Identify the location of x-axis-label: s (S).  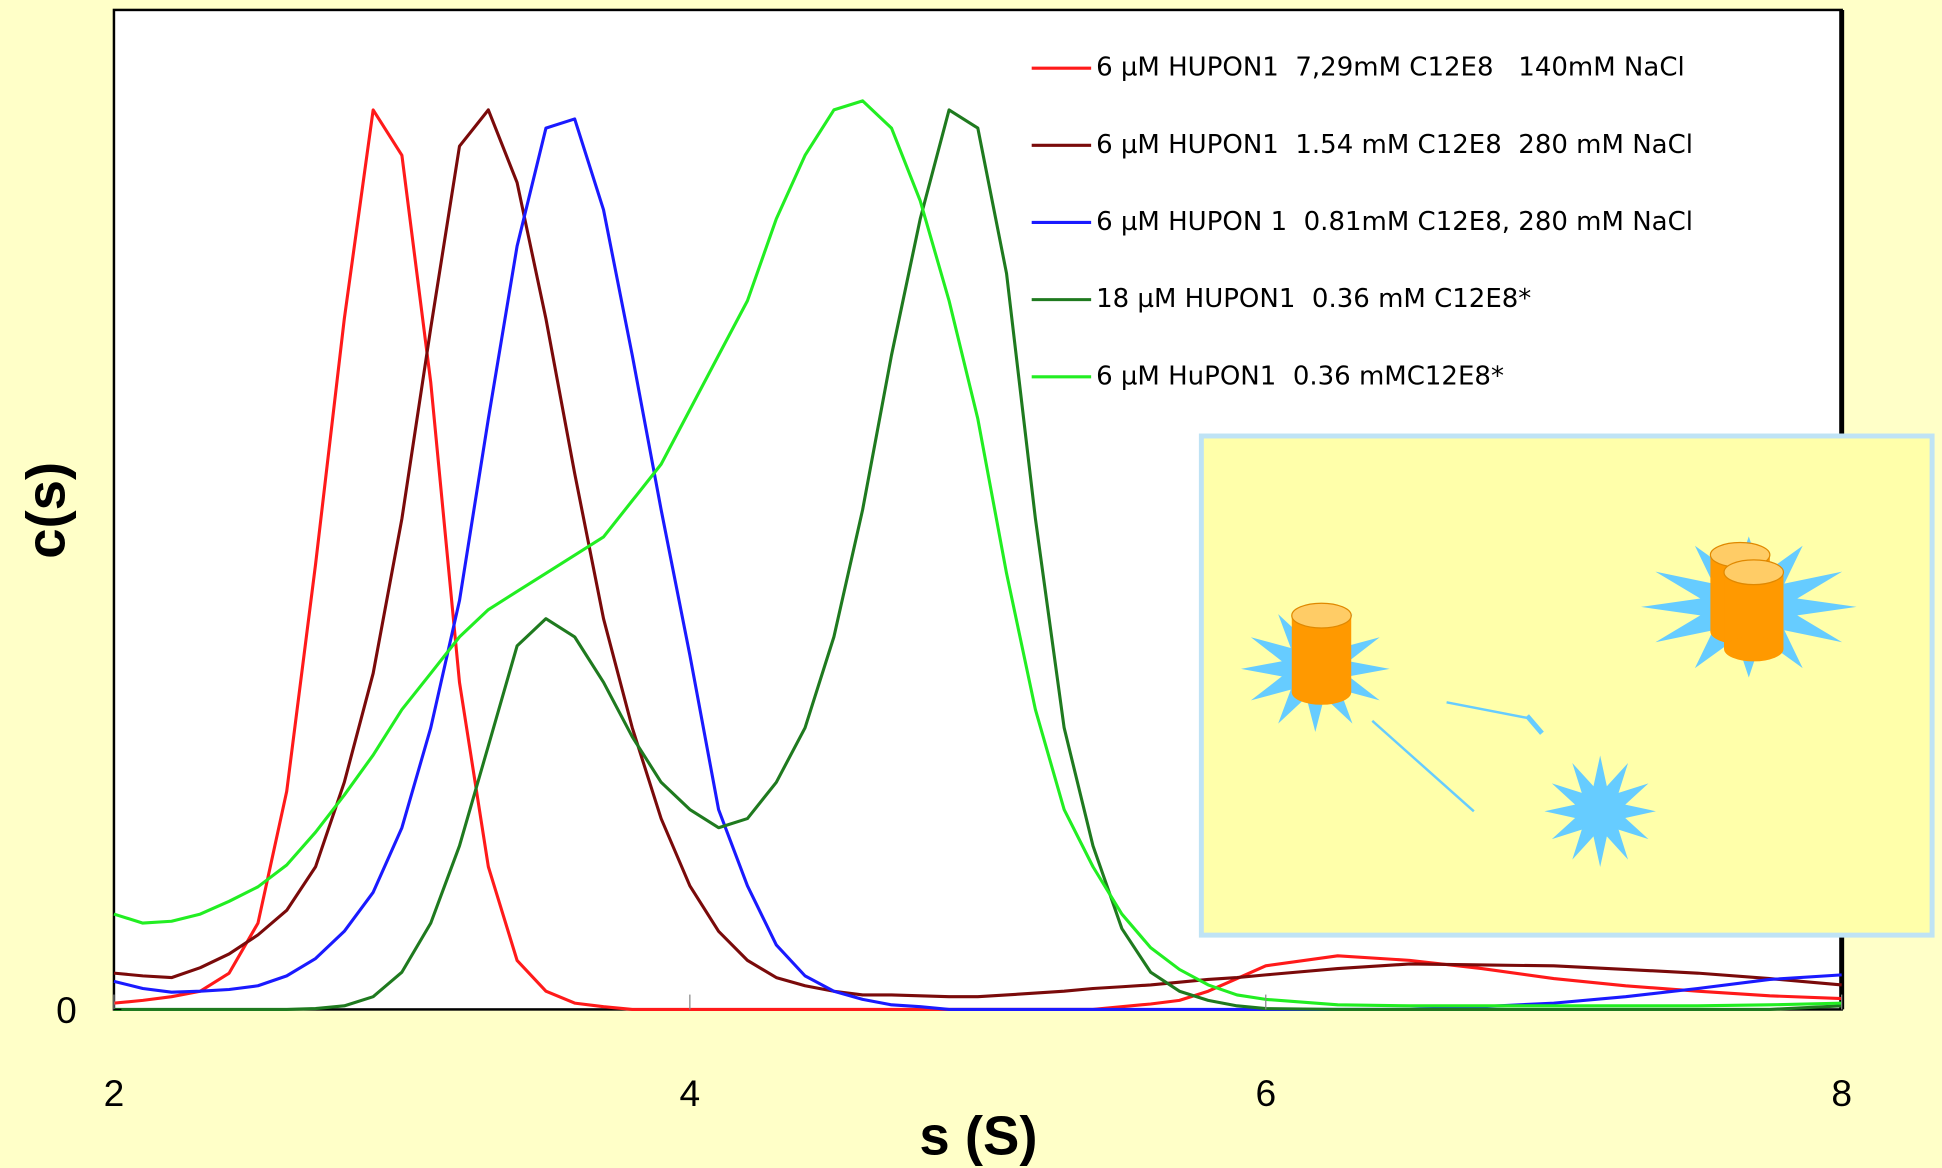
(978, 1135).